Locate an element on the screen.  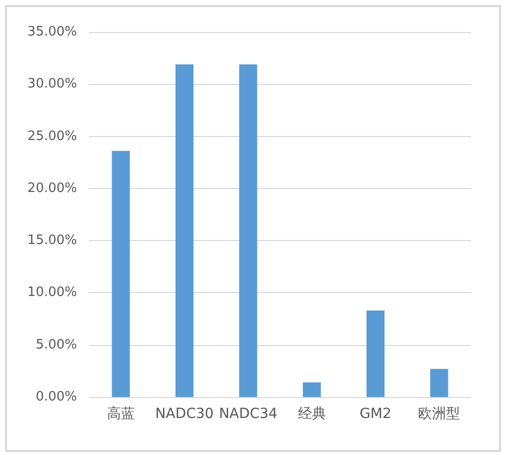
x-tick-label: NADC34 is located at coordinates (248, 414).